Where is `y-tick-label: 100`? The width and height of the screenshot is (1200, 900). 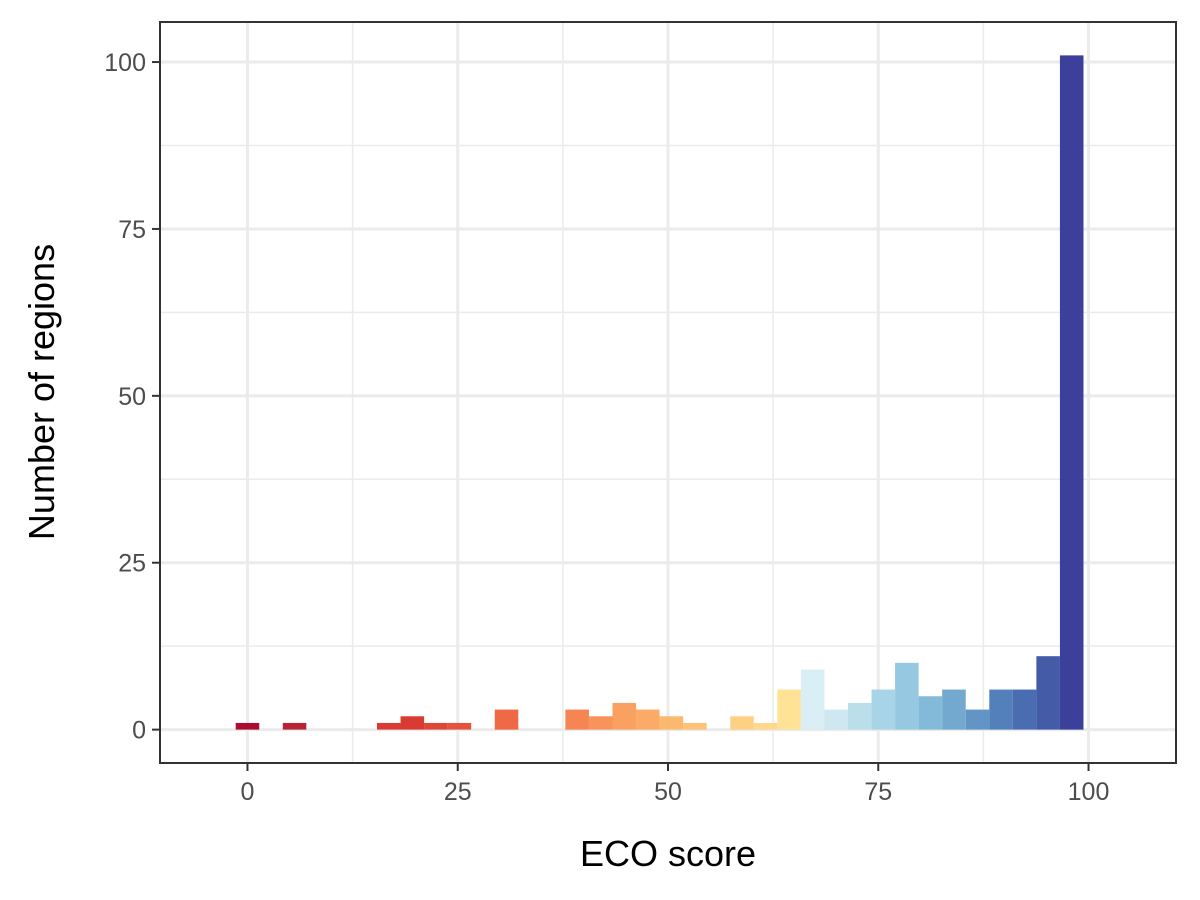
y-tick-label: 100 is located at coordinates (125, 63).